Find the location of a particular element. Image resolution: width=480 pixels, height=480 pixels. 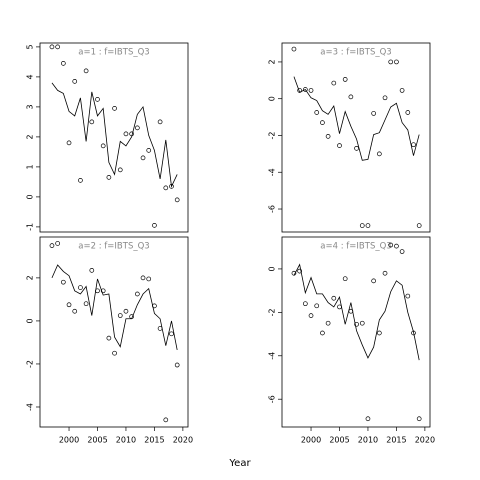

x-tick-label: 2015 is located at coordinates (154, 440).